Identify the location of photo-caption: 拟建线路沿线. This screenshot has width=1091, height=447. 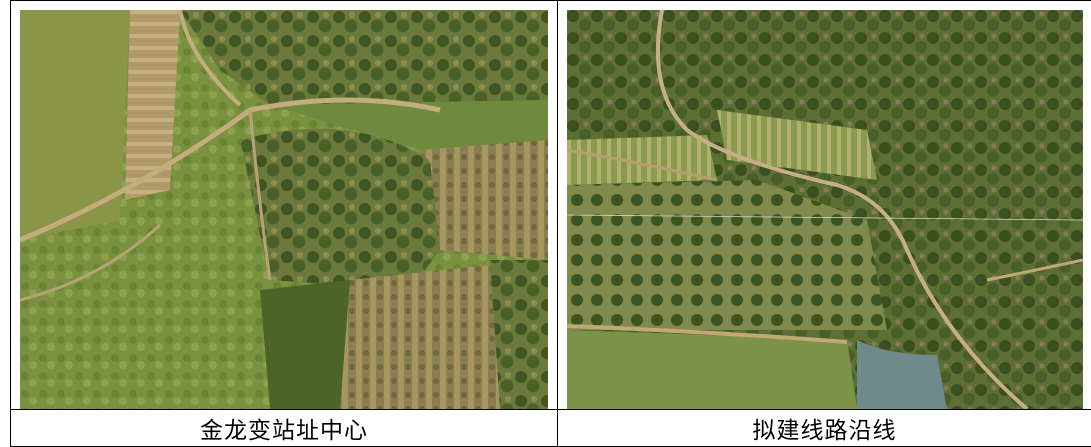
(825, 431).